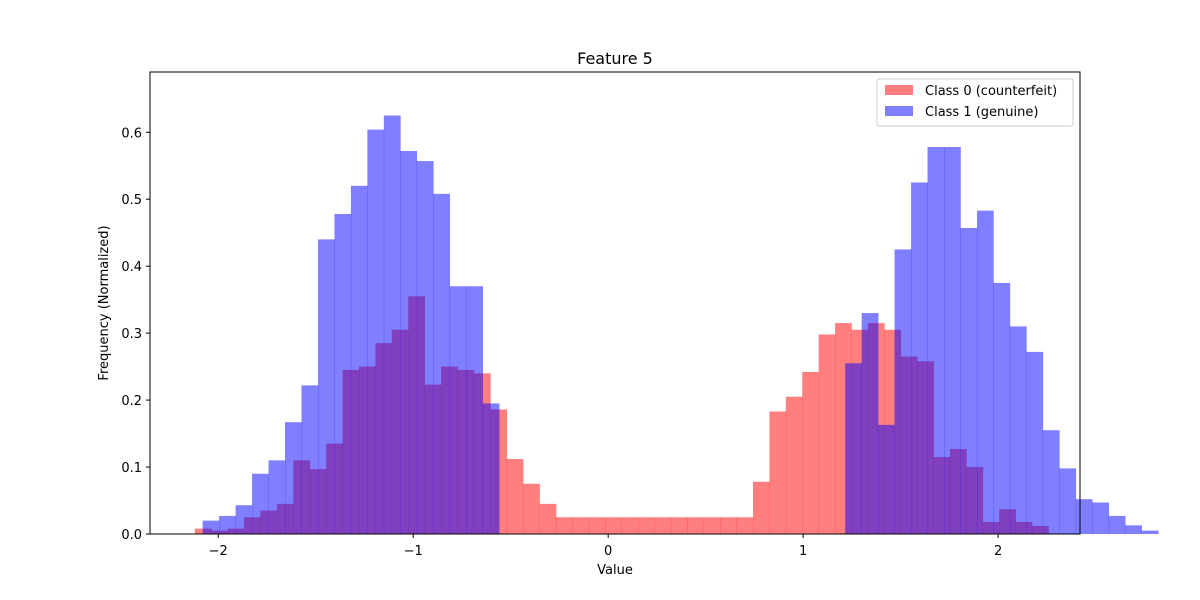 The image size is (1200, 600). I want to click on legend-label-genuine: Class 1 (genuine), so click(981, 112).